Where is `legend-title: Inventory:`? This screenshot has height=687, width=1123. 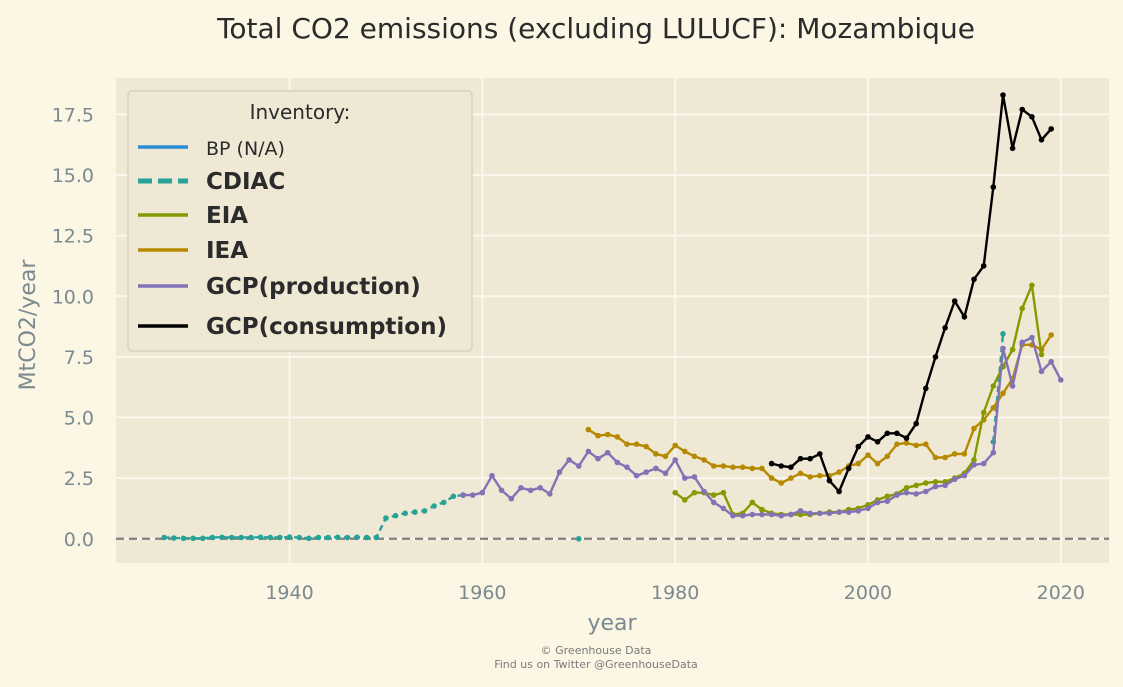
legend-title: Inventory: is located at coordinates (300, 112).